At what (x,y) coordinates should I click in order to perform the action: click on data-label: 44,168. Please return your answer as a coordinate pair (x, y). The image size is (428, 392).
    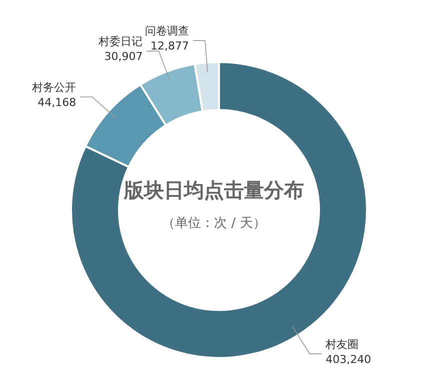
    Looking at the image, I should click on (57, 102).